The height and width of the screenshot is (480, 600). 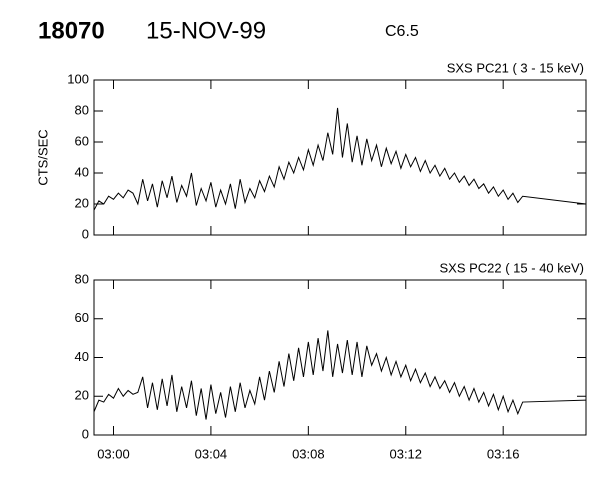 What do you see at coordinates (113, 453) in the screenshot?
I see `x-tick-label: 03:00` at bounding box center [113, 453].